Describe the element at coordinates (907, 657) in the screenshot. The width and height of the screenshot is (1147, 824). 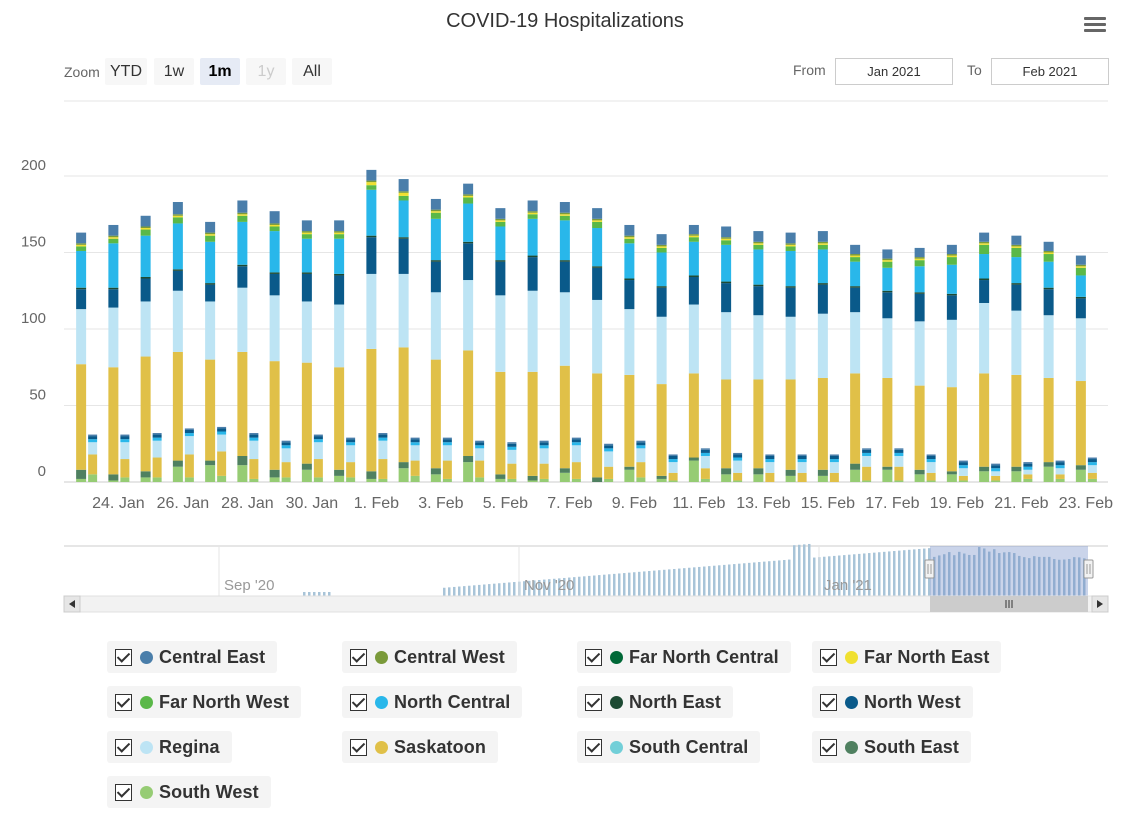
I see `legend-item-far-north-east: Far North East` at that location.